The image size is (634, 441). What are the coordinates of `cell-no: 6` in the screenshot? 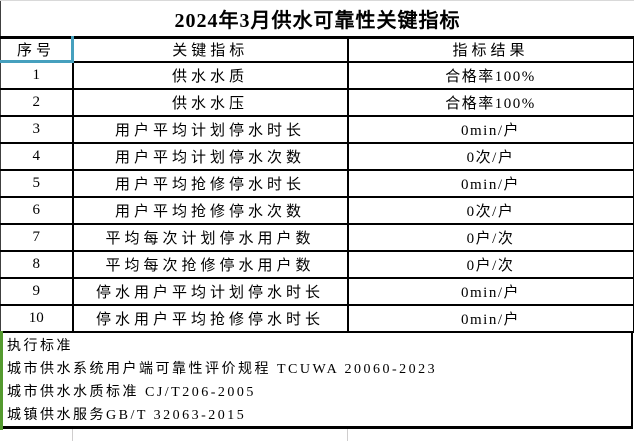 It's located at (37, 210).